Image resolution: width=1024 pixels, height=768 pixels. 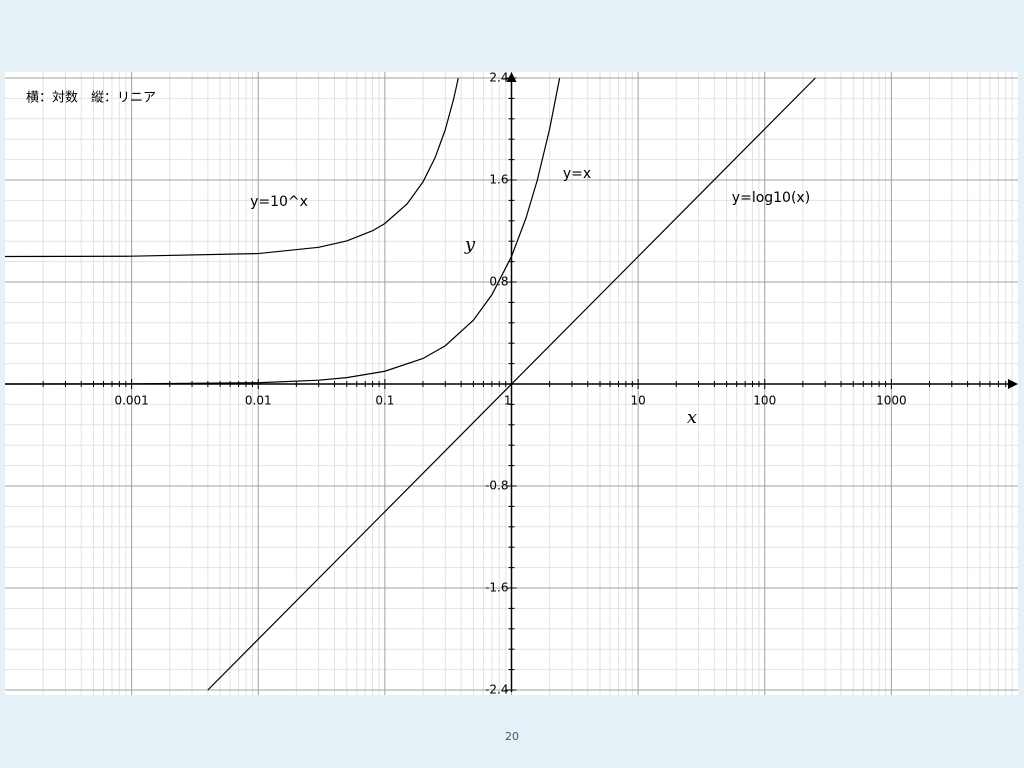 What do you see at coordinates (496, 690) in the screenshot?
I see `y-tick-label: -2.4` at bounding box center [496, 690].